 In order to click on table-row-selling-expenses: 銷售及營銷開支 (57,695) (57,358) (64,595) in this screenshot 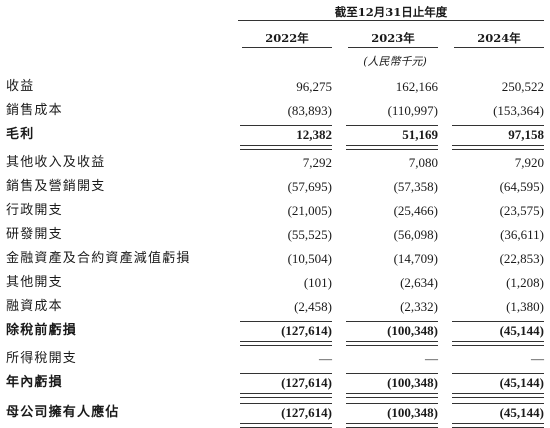, I will do `click(275, 187)`.